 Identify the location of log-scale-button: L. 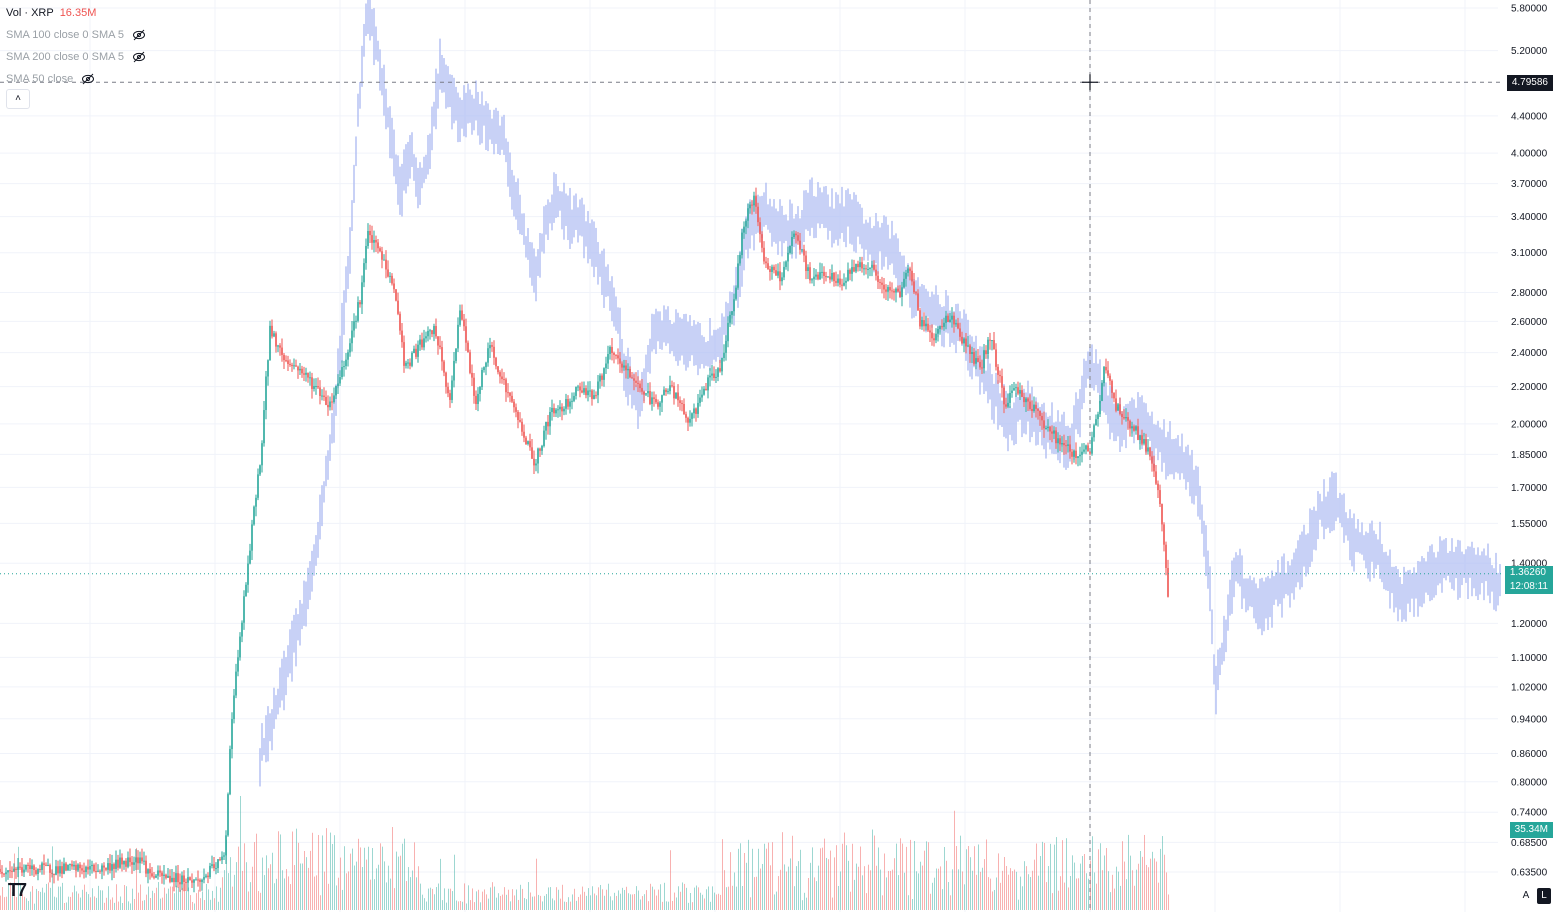
(1544, 896).